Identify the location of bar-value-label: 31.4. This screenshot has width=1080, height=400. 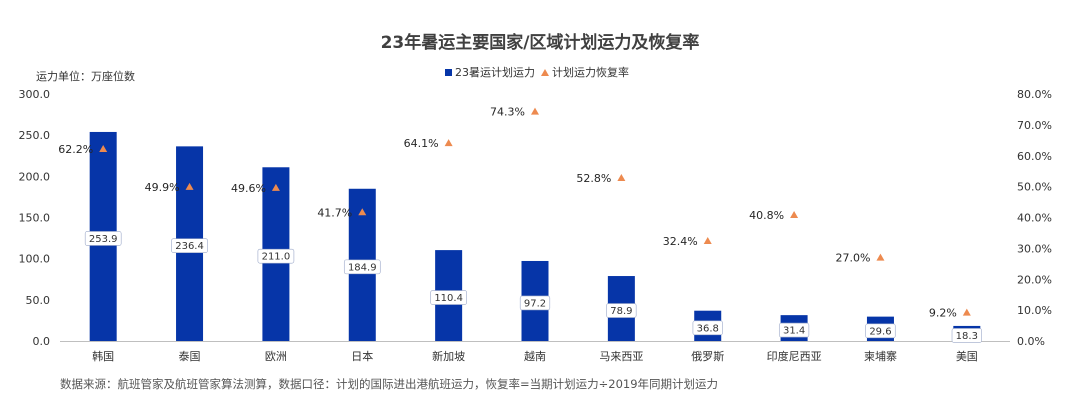
(794, 331).